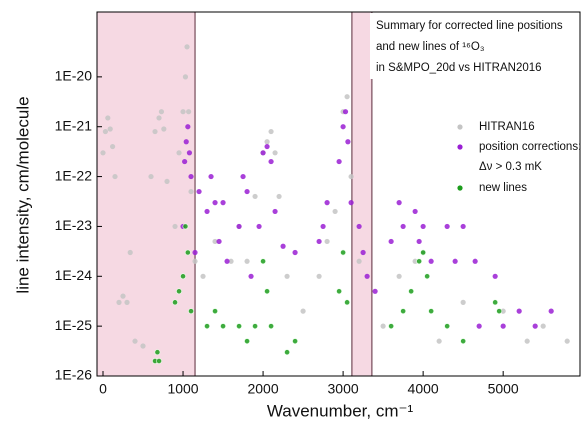 Image resolution: width=582 pixels, height=433 pixels. I want to click on x-tick-label: 1000, so click(182, 389).